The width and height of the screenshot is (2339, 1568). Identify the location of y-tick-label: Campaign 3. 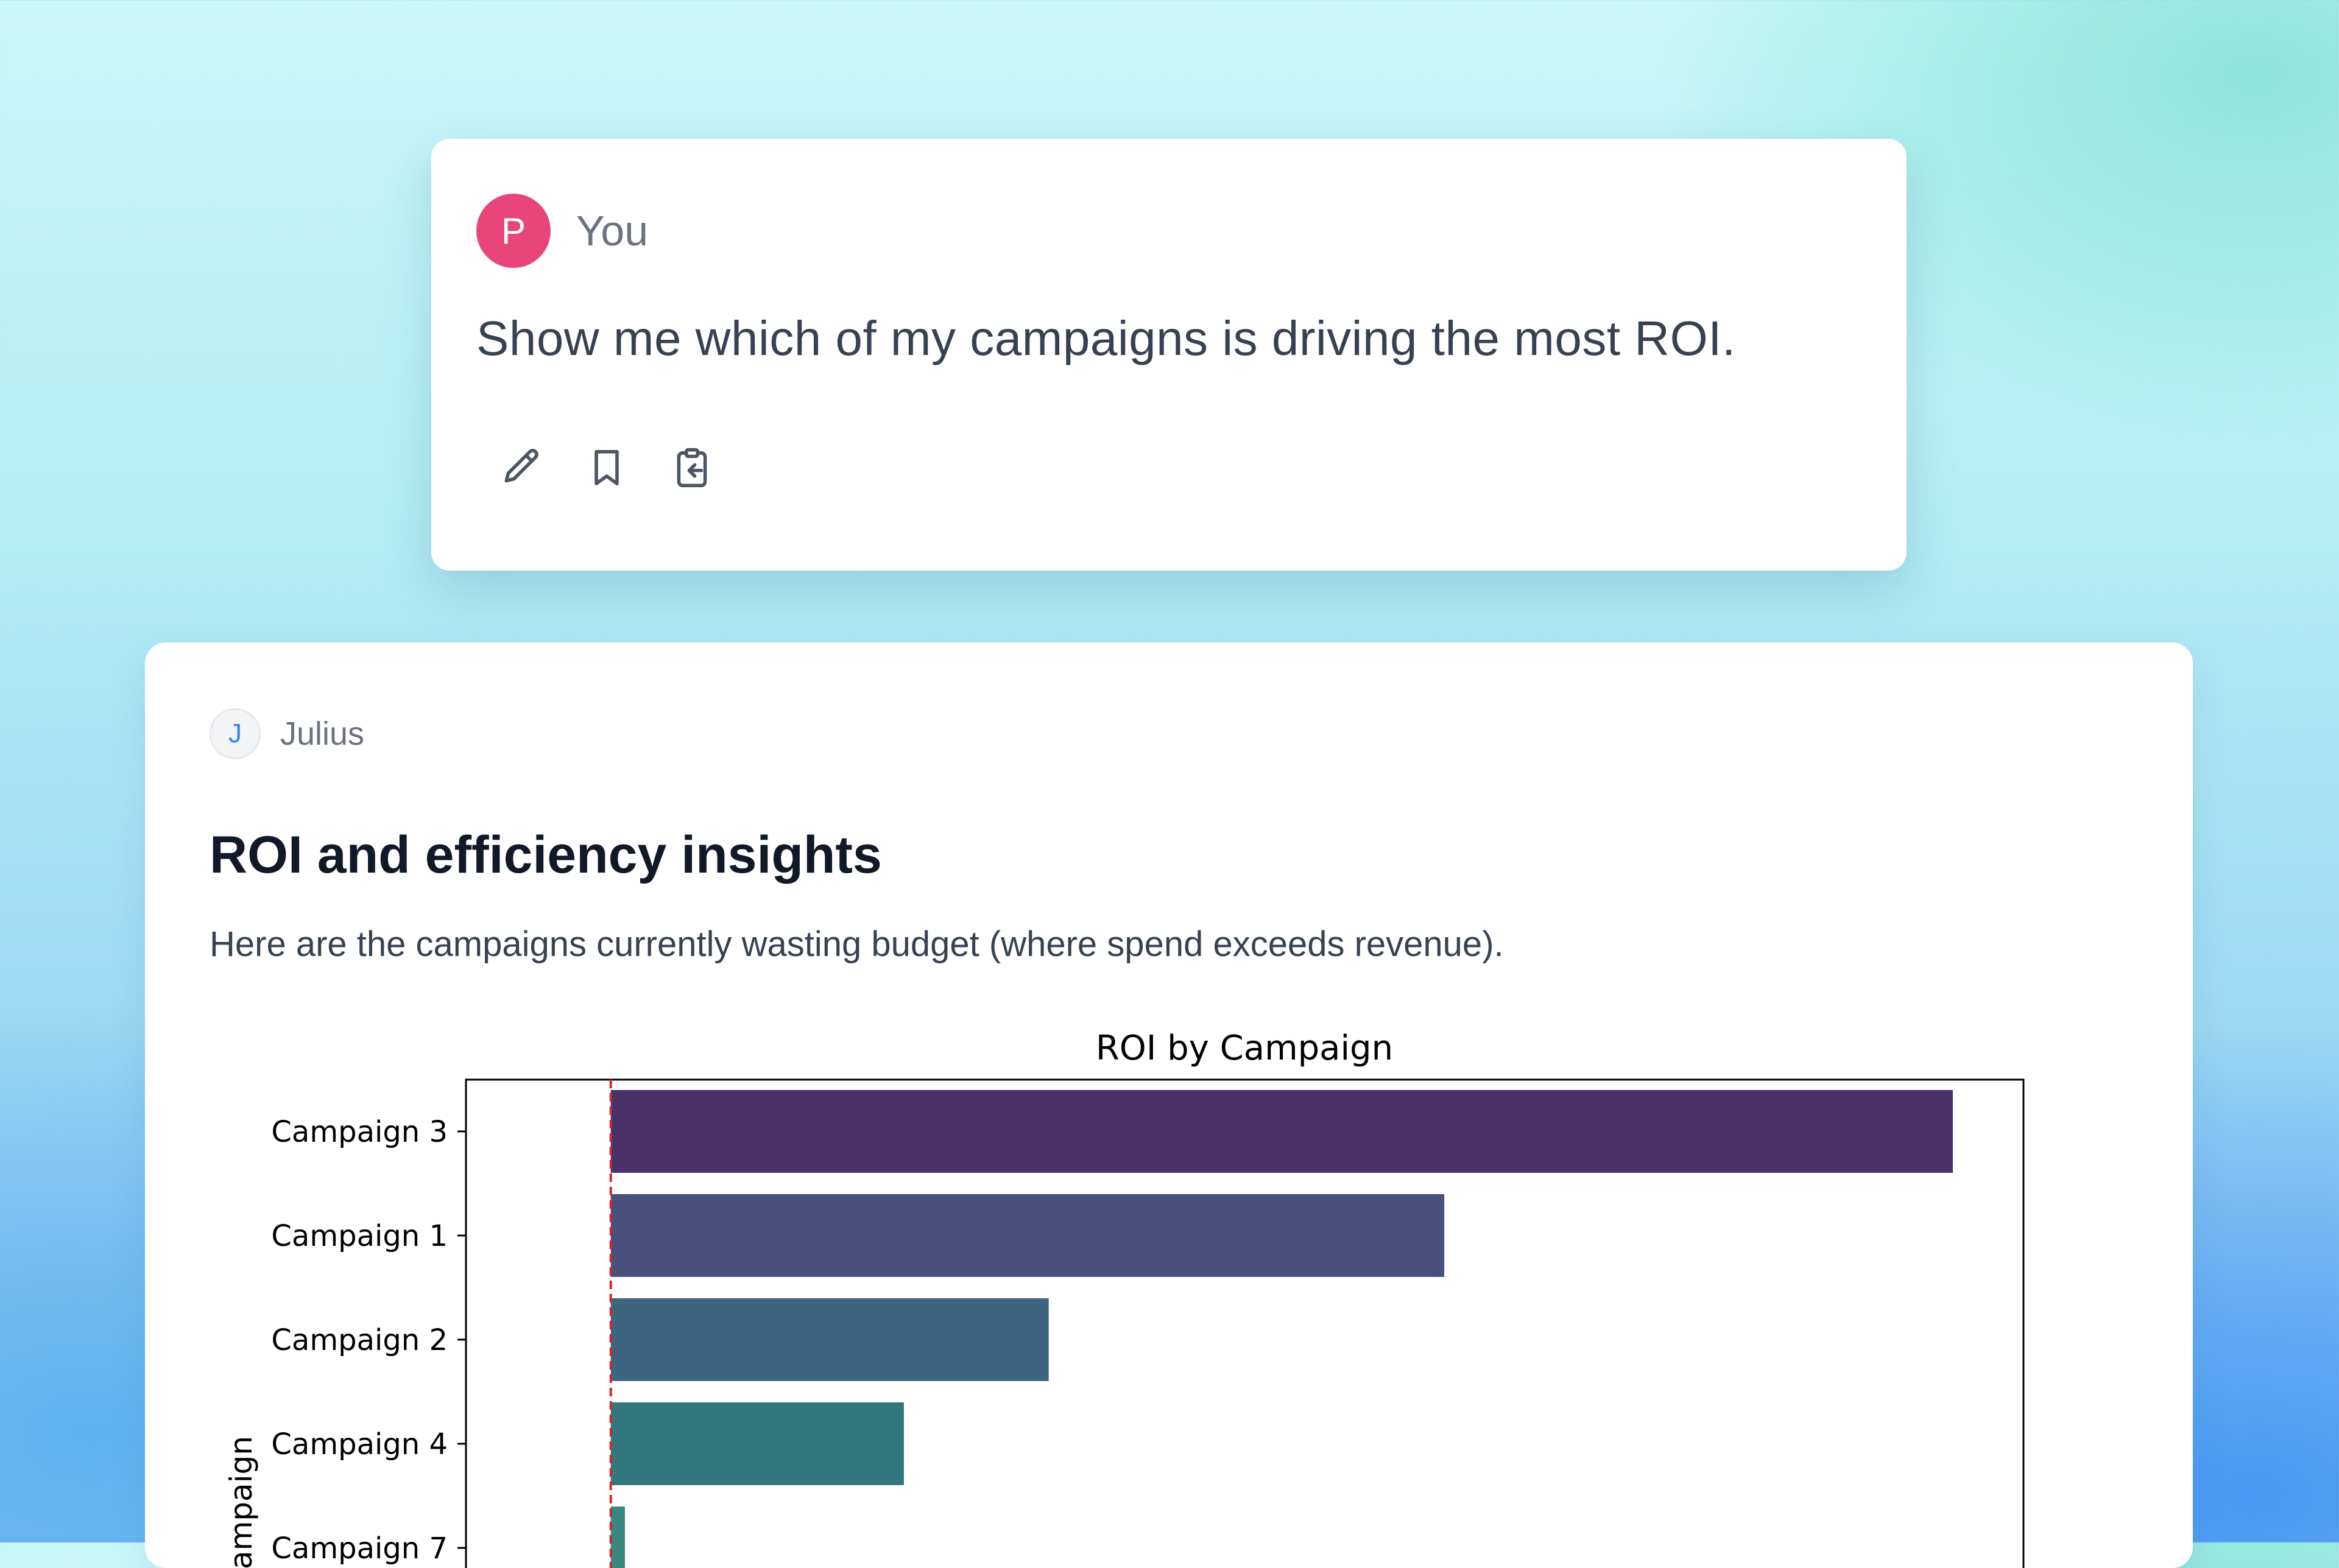
(359, 1132).